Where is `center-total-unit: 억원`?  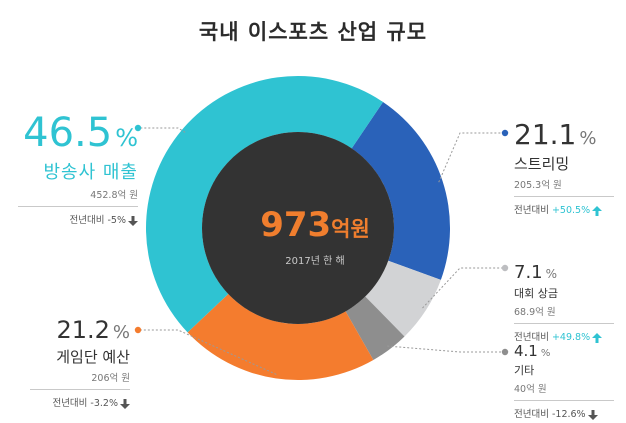
center-total-unit: 억원 is located at coordinates (350, 229).